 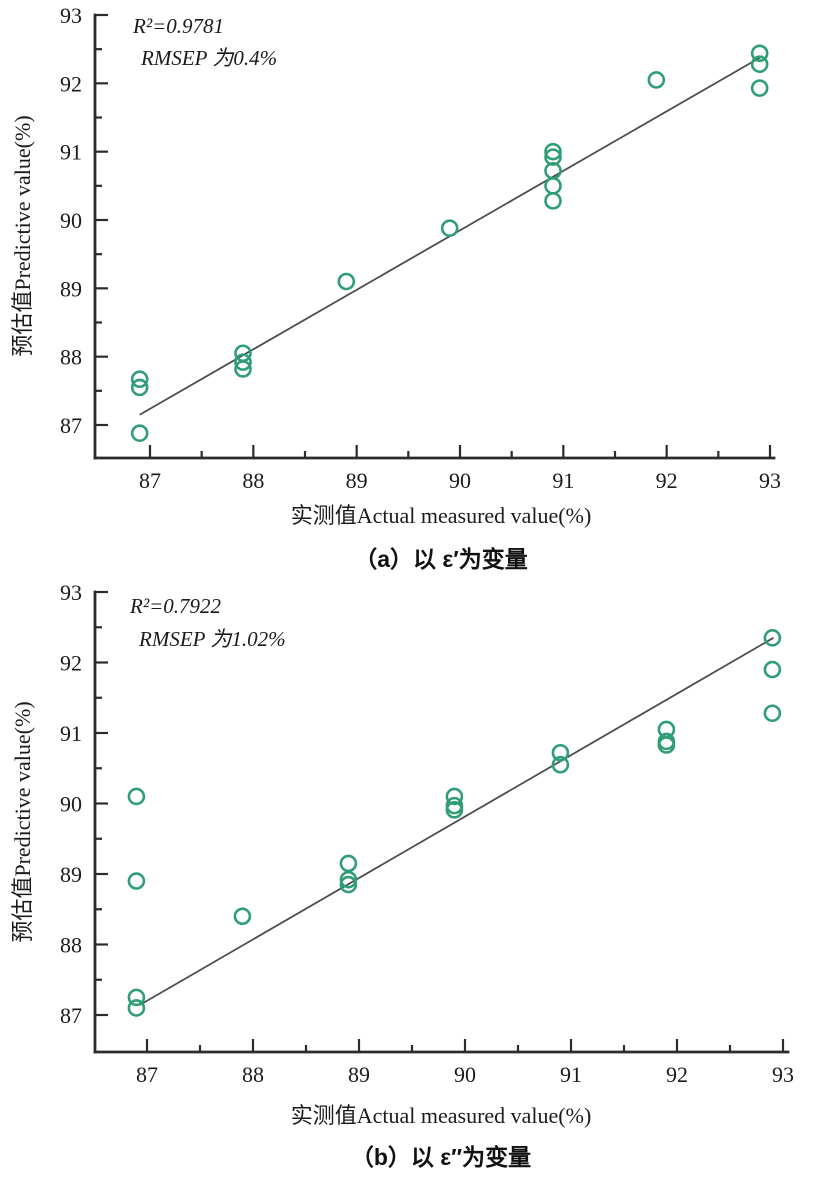 What do you see at coordinates (209, 58) in the screenshot?
I see `chart-a-rmsep-annotation: RMSEP 为0.4%` at bounding box center [209, 58].